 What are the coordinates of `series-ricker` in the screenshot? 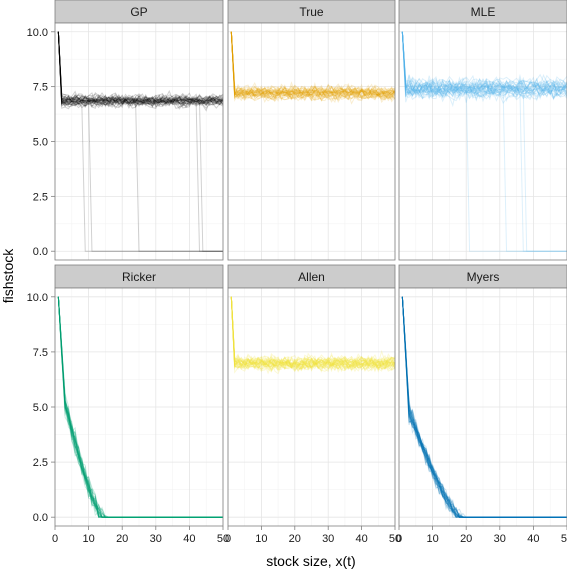 It's located at (140, 407).